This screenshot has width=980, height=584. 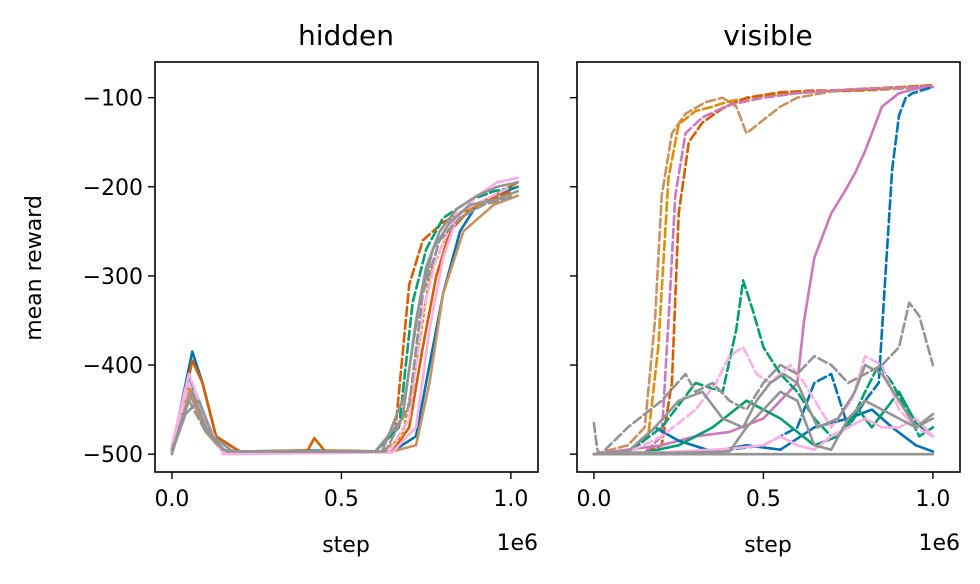 I want to click on series-line-run-pink-solid, so click(x=763, y=436).